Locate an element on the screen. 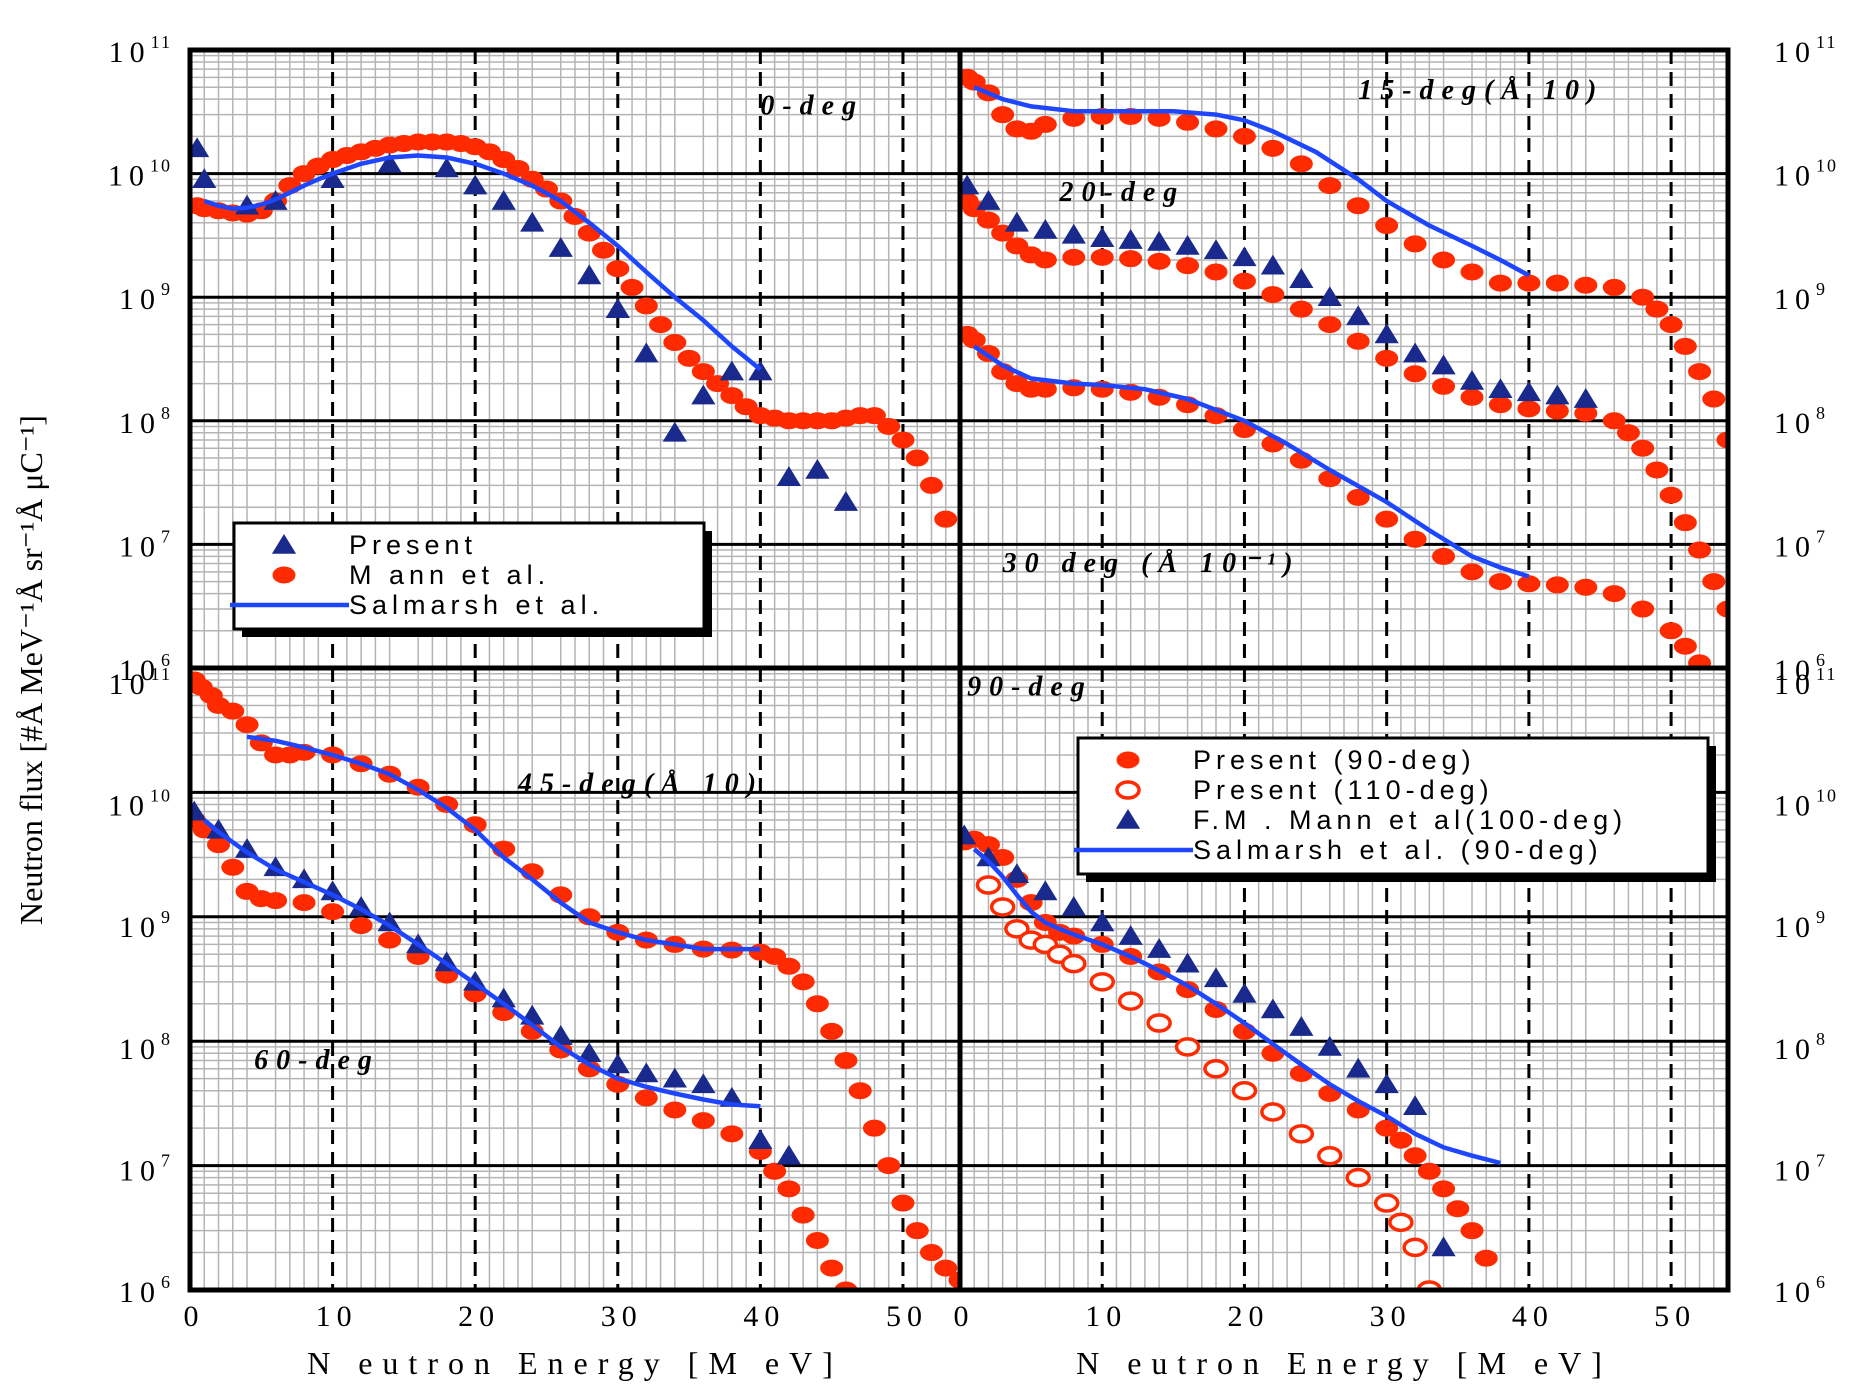 This screenshot has width=1859, height=1388. panel-annotation: 0-deg is located at coordinates (812, 106).